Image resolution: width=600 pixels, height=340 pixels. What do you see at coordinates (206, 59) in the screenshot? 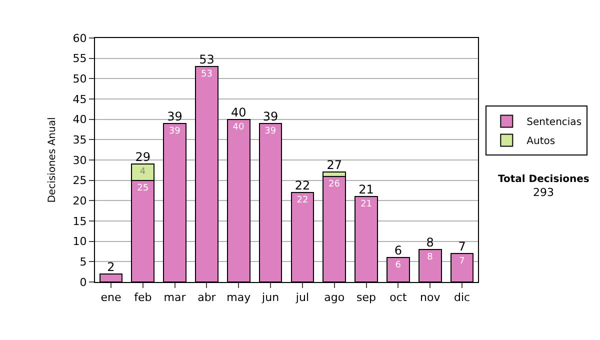
I see `total-label: 53` at bounding box center [206, 59].